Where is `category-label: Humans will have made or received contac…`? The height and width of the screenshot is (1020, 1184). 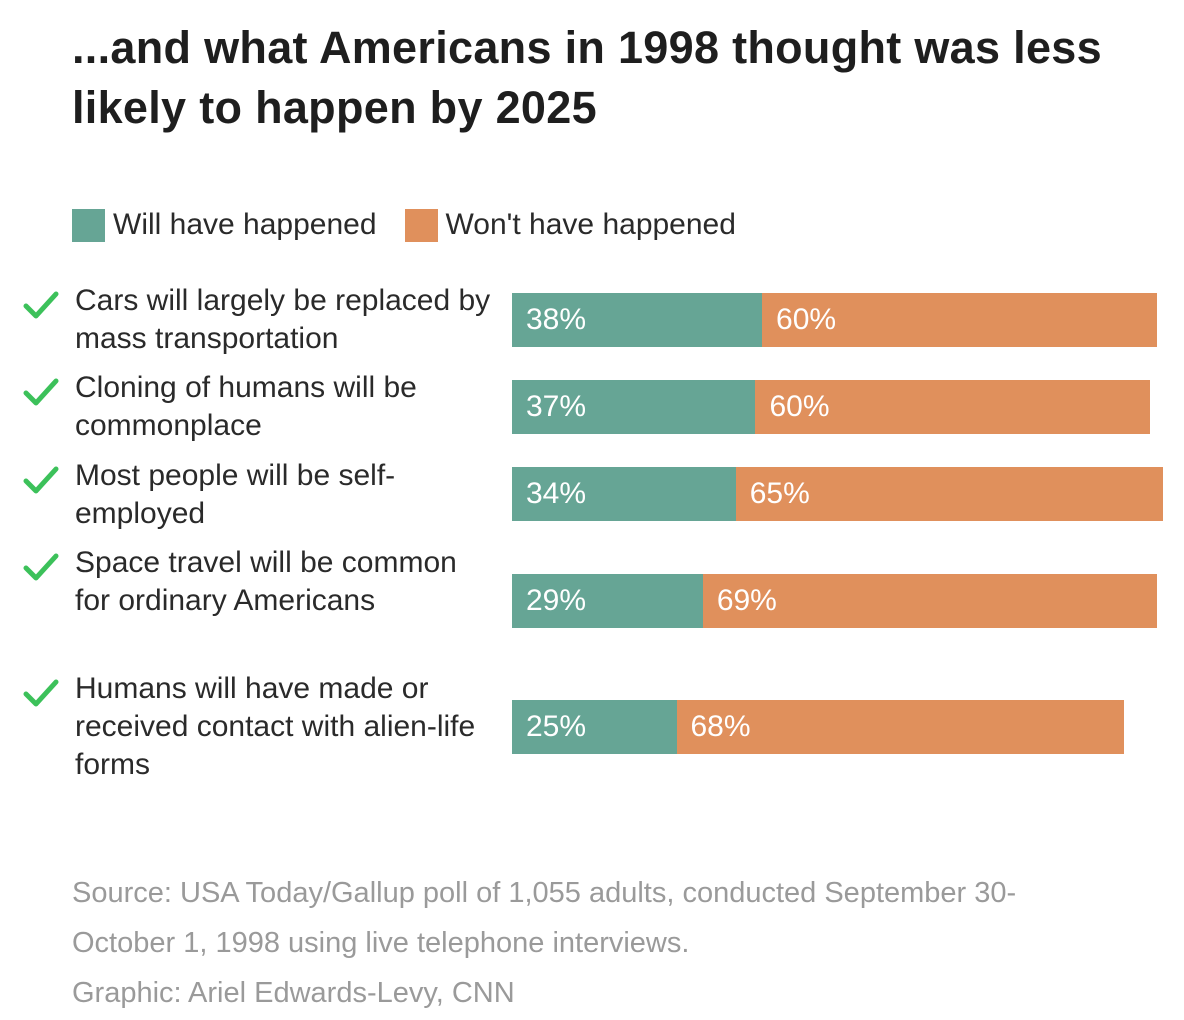 category-label: Humans will have made or received contac… is located at coordinates (275, 726).